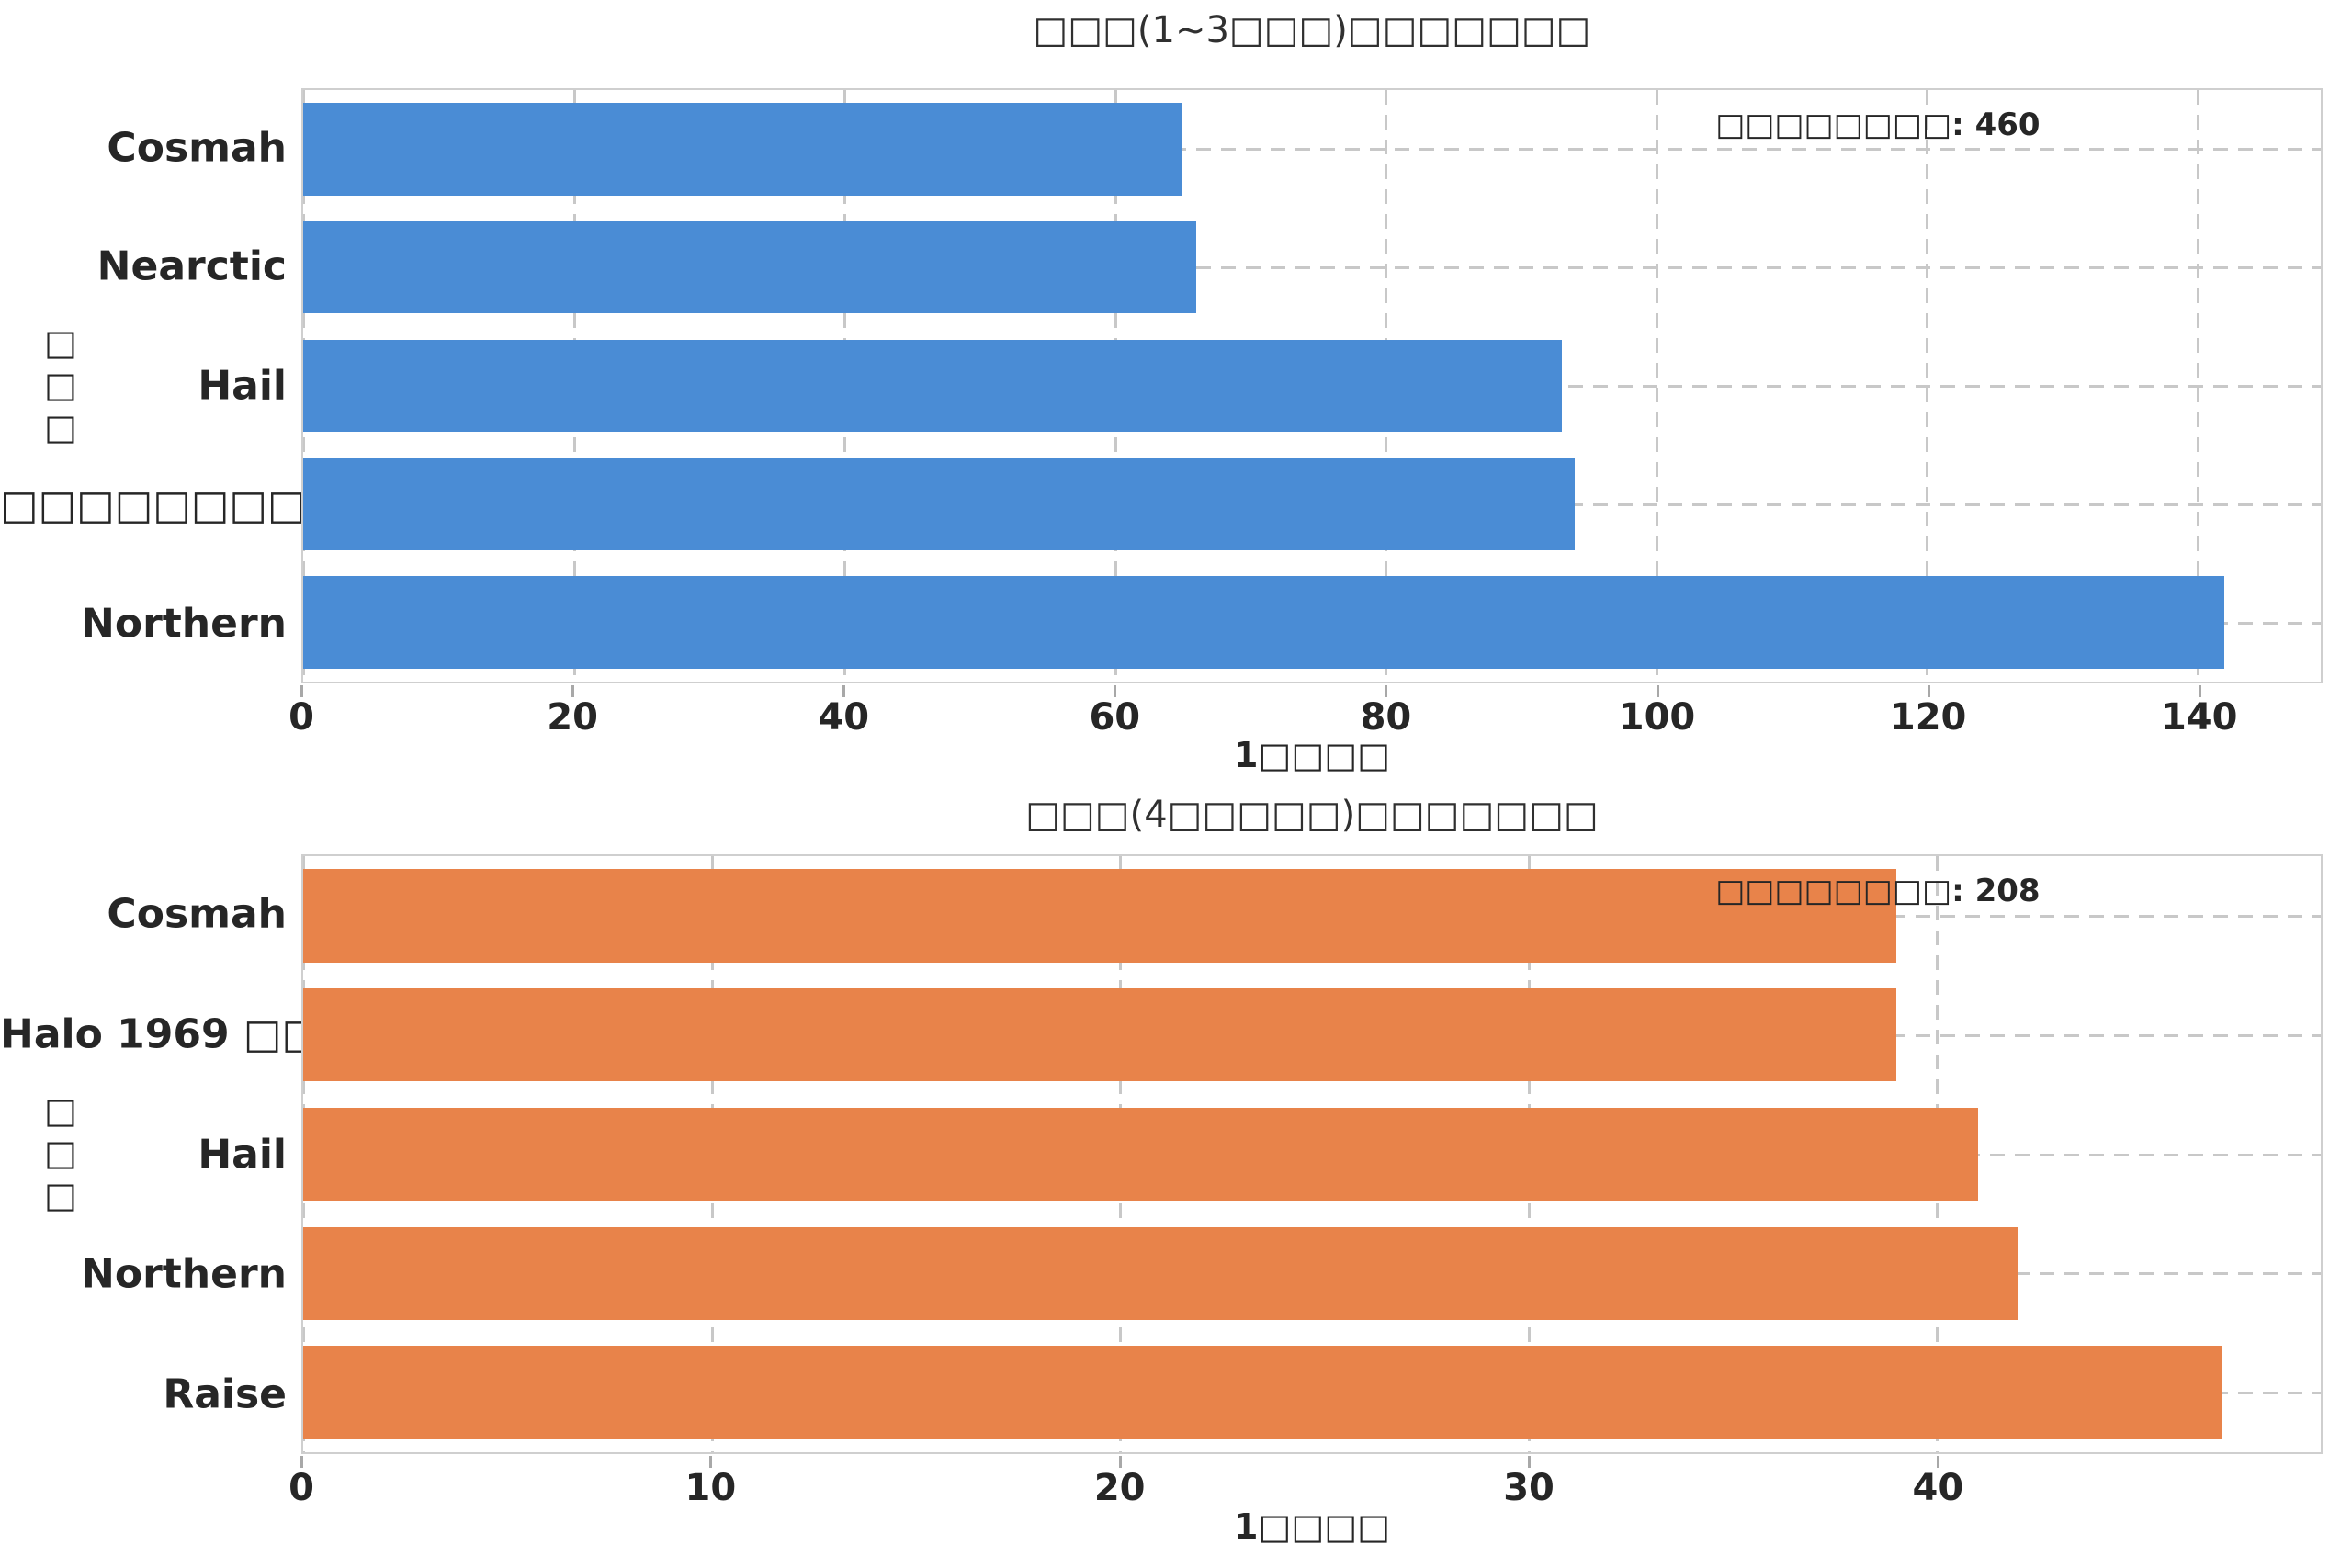  I want to click on bar-Nearctic, so click(750, 267).